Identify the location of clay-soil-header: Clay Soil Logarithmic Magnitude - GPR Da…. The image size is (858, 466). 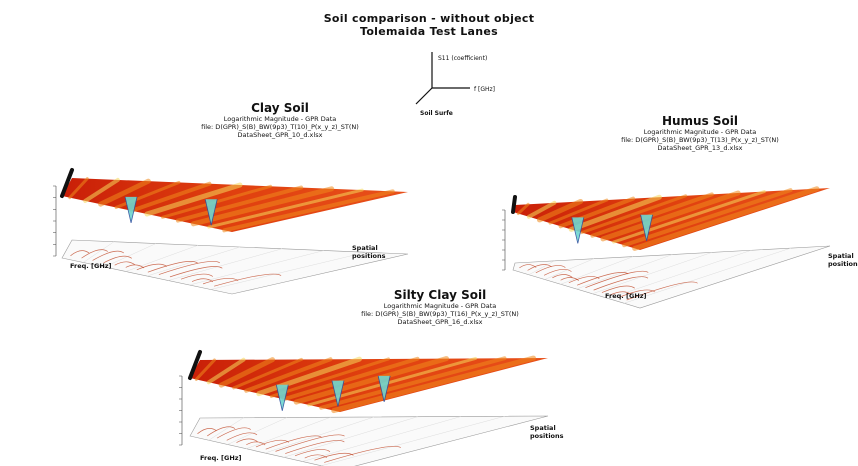
(280, 120).